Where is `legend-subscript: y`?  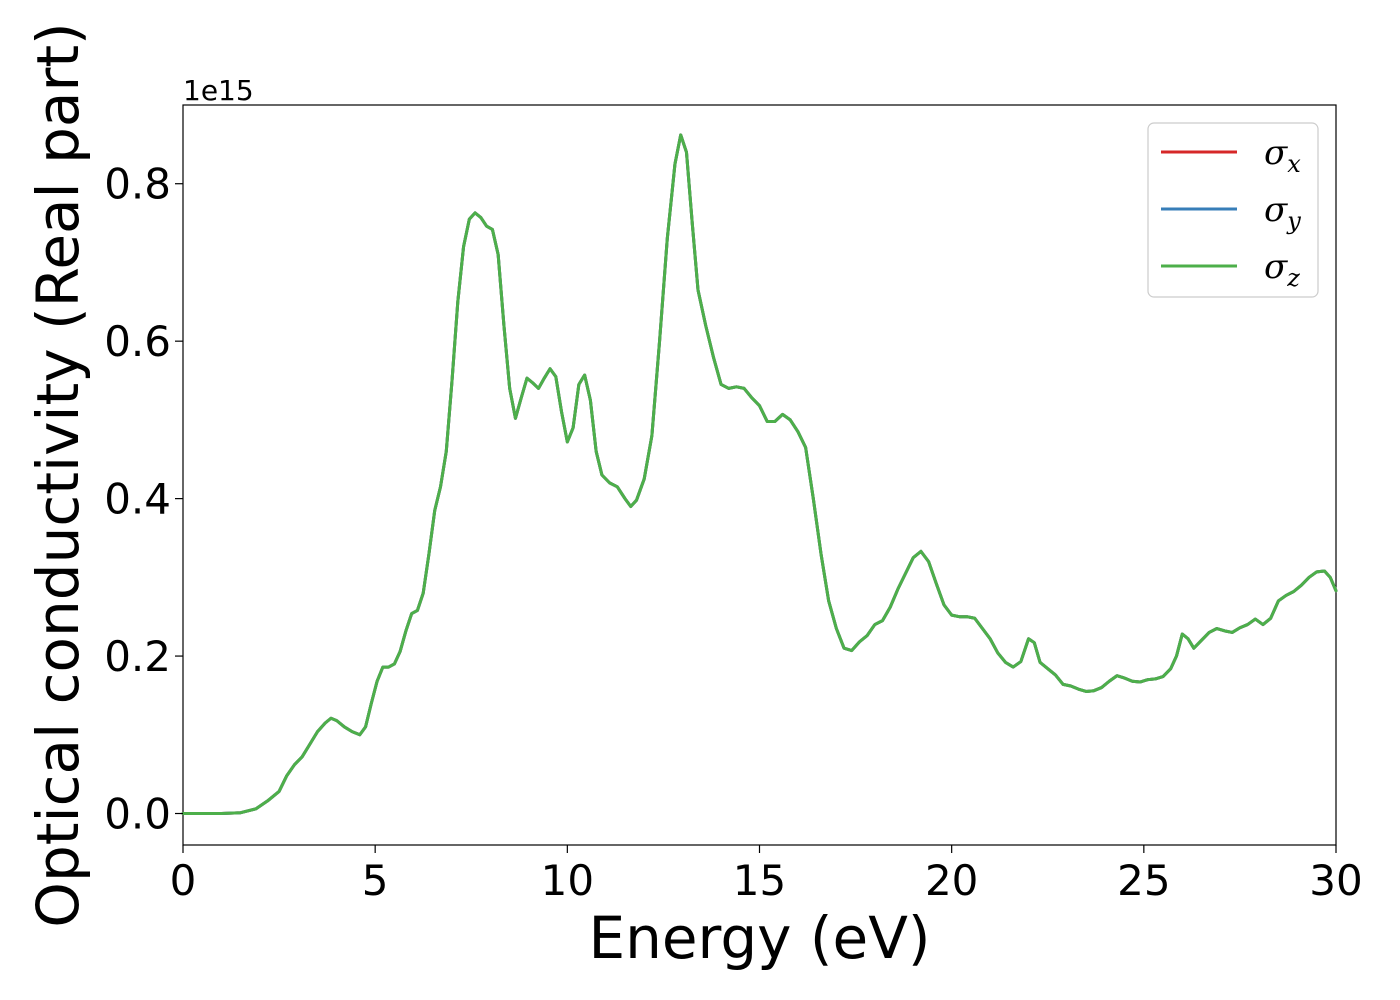
legend-subscript: y is located at coordinates (1293, 221).